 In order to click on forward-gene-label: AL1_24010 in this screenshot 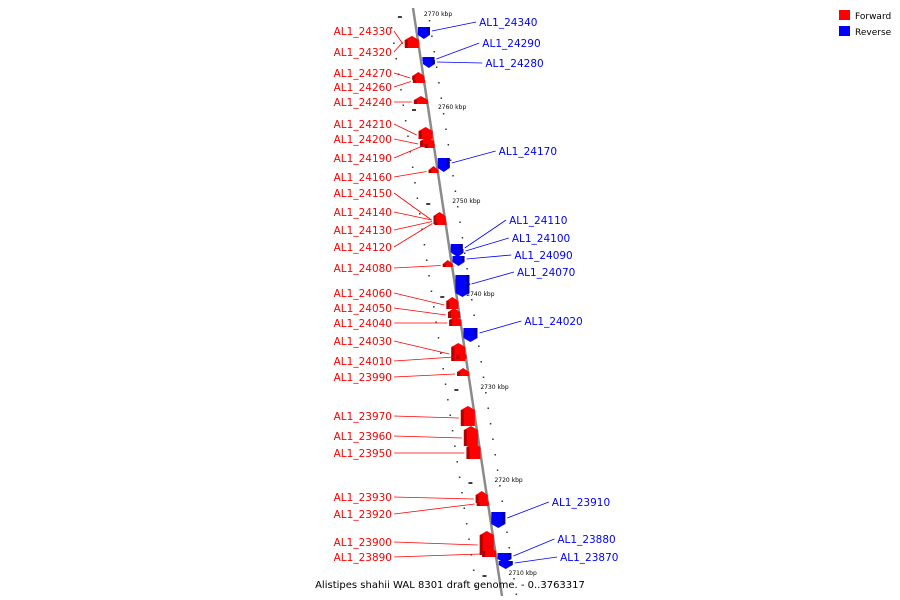, I will do `click(363, 362)`.